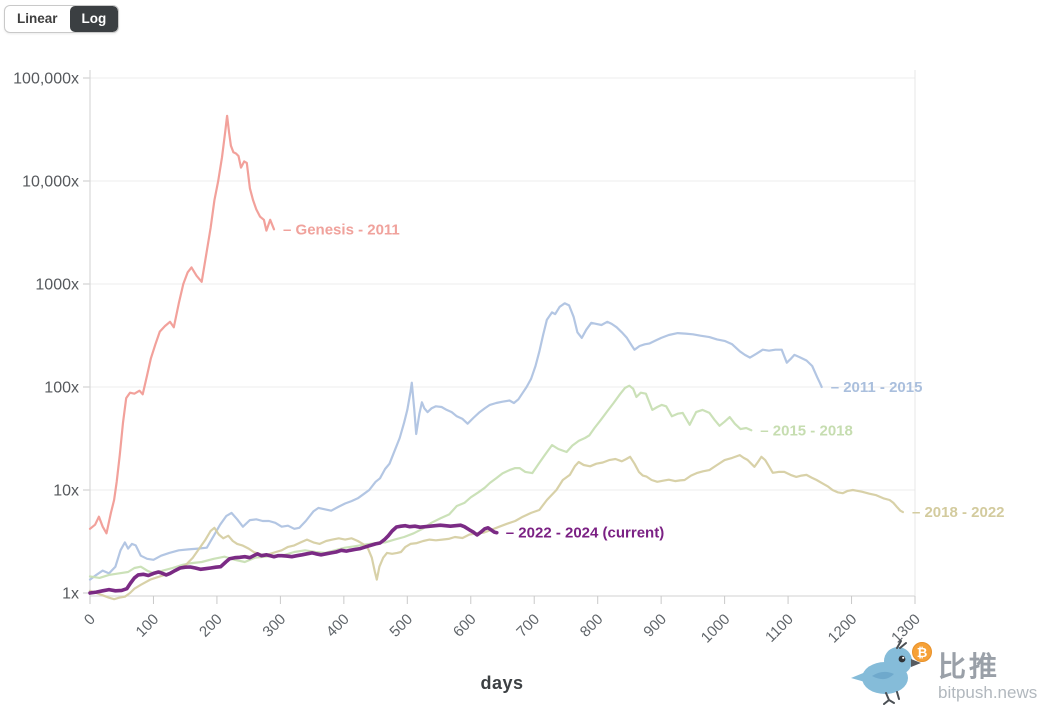  Describe the element at coordinates (90, 620) in the screenshot. I see `x-tick-label: 0` at that location.